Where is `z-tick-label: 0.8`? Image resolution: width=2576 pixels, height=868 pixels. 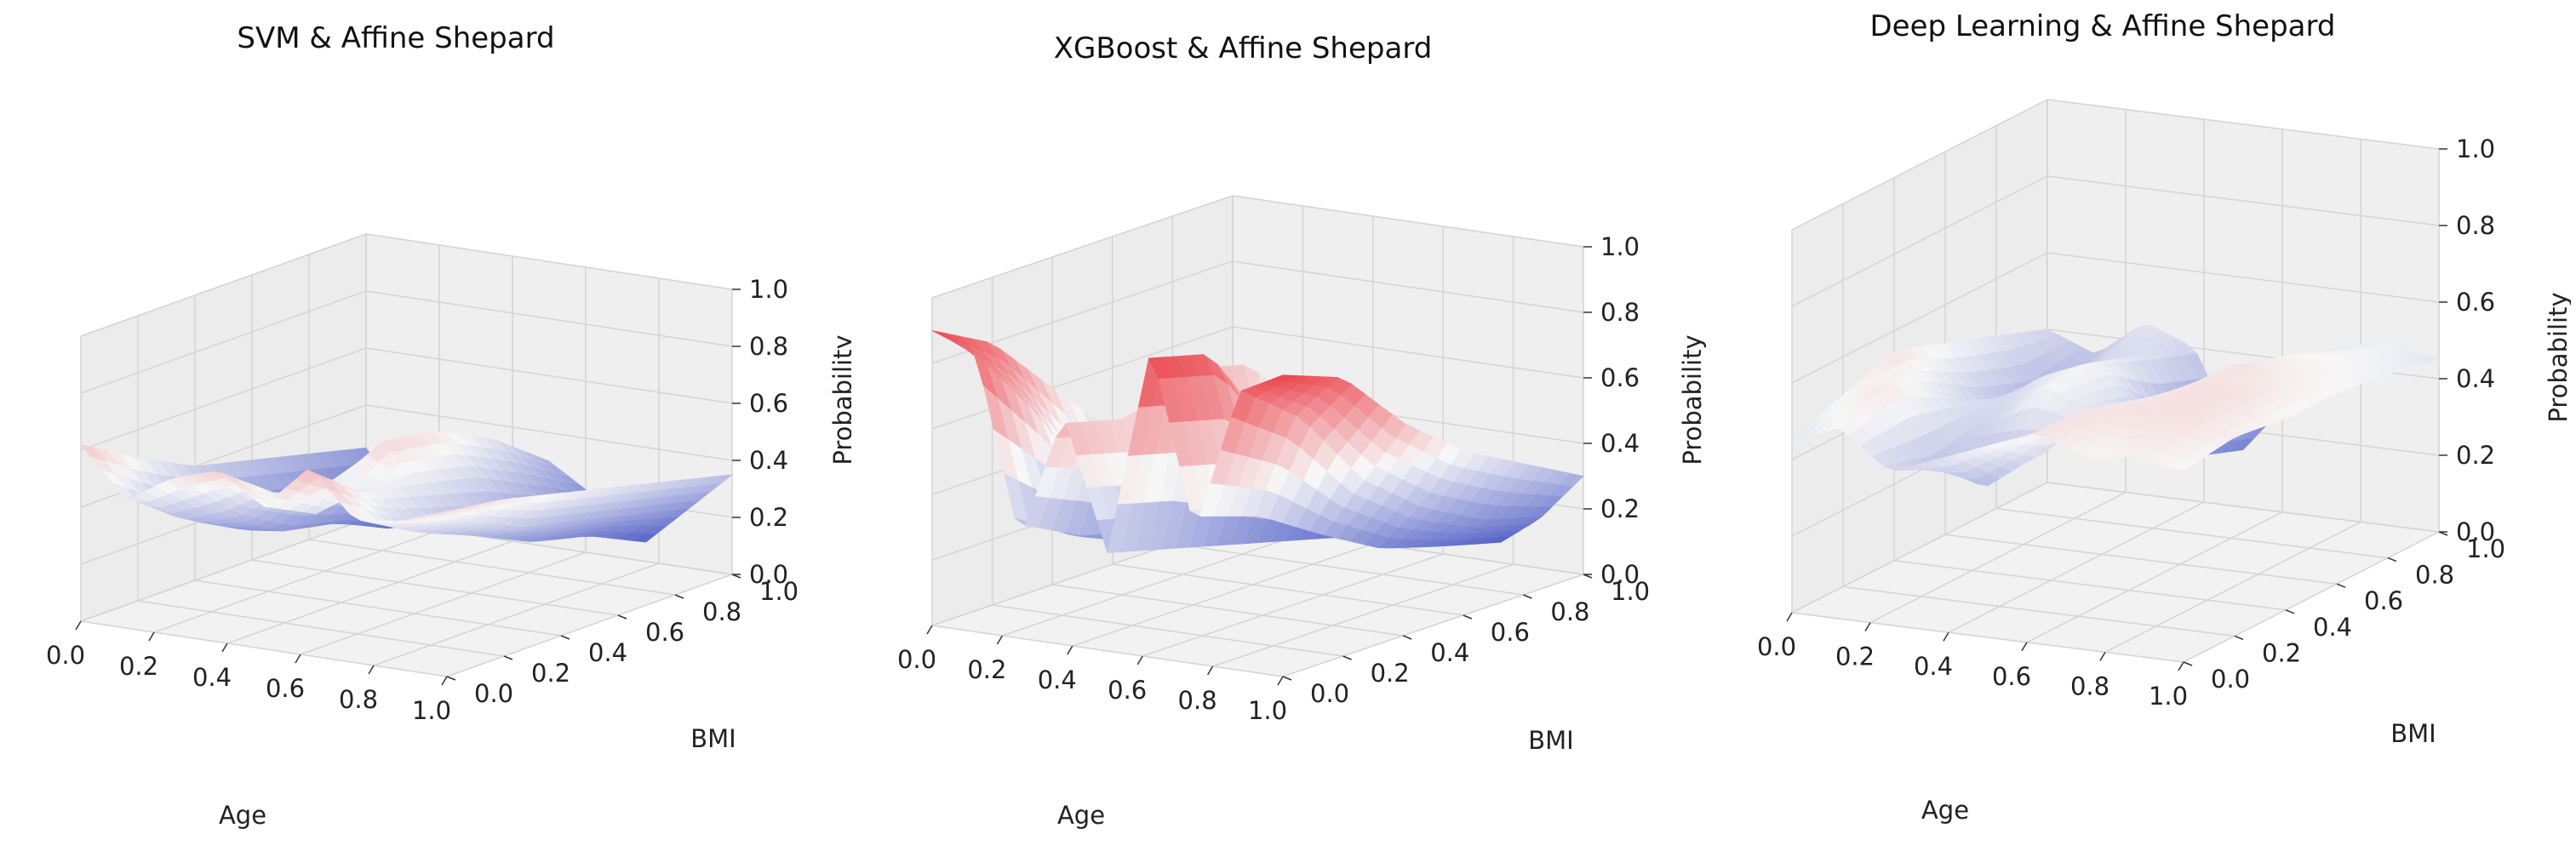
z-tick-label: 0.8 is located at coordinates (2475, 225).